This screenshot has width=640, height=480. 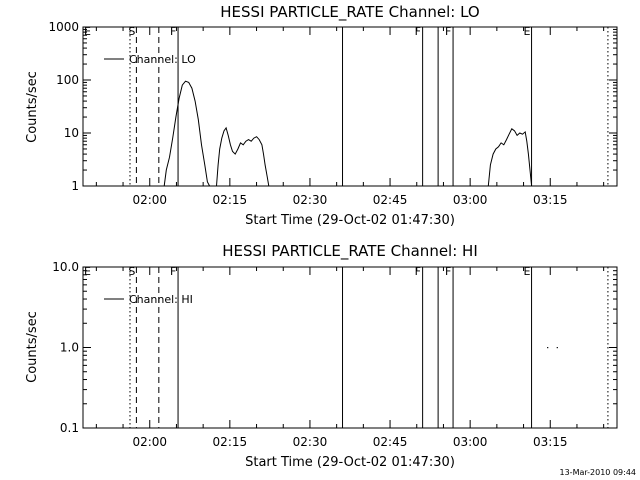 What do you see at coordinates (75, 186) in the screenshot?
I see `y-tick-label: 1` at bounding box center [75, 186].